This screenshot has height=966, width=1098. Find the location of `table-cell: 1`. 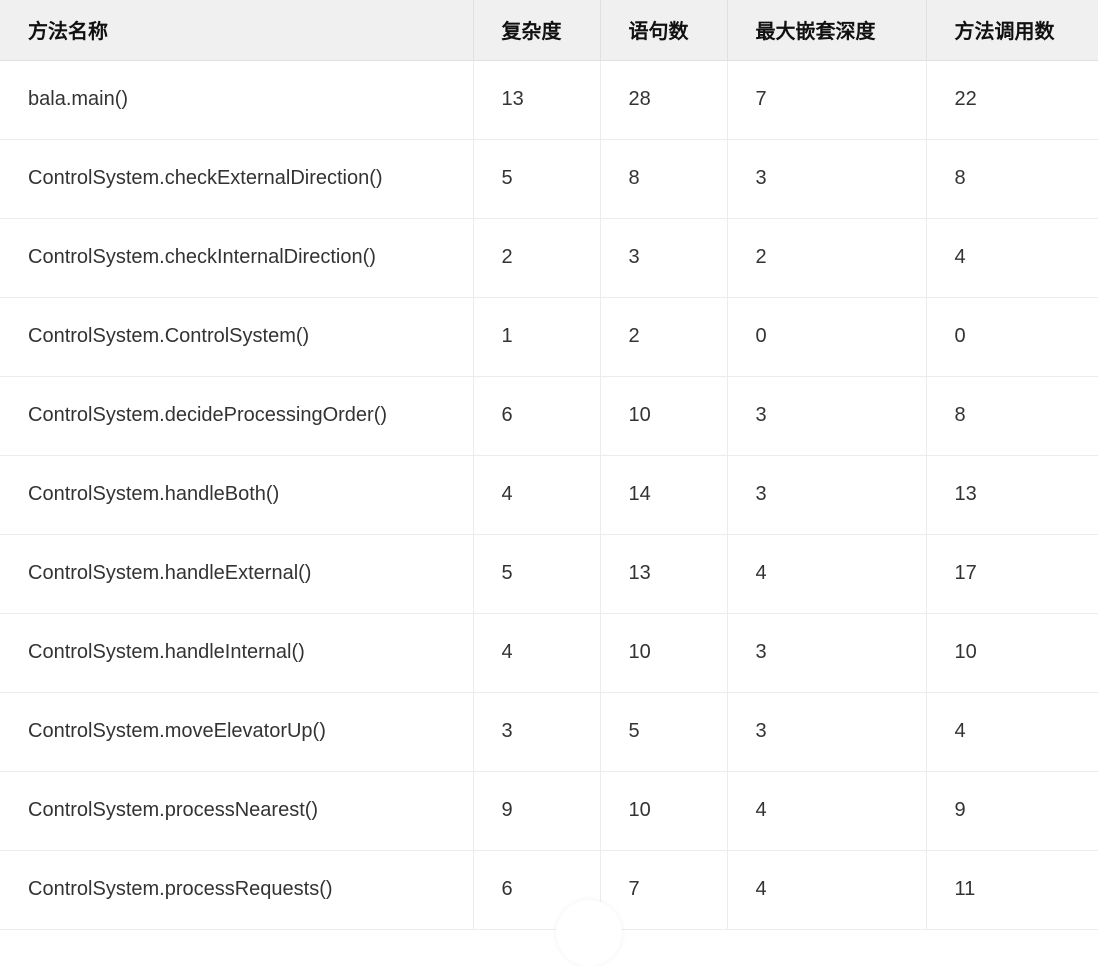

table-cell: 1 is located at coordinates (537, 337).